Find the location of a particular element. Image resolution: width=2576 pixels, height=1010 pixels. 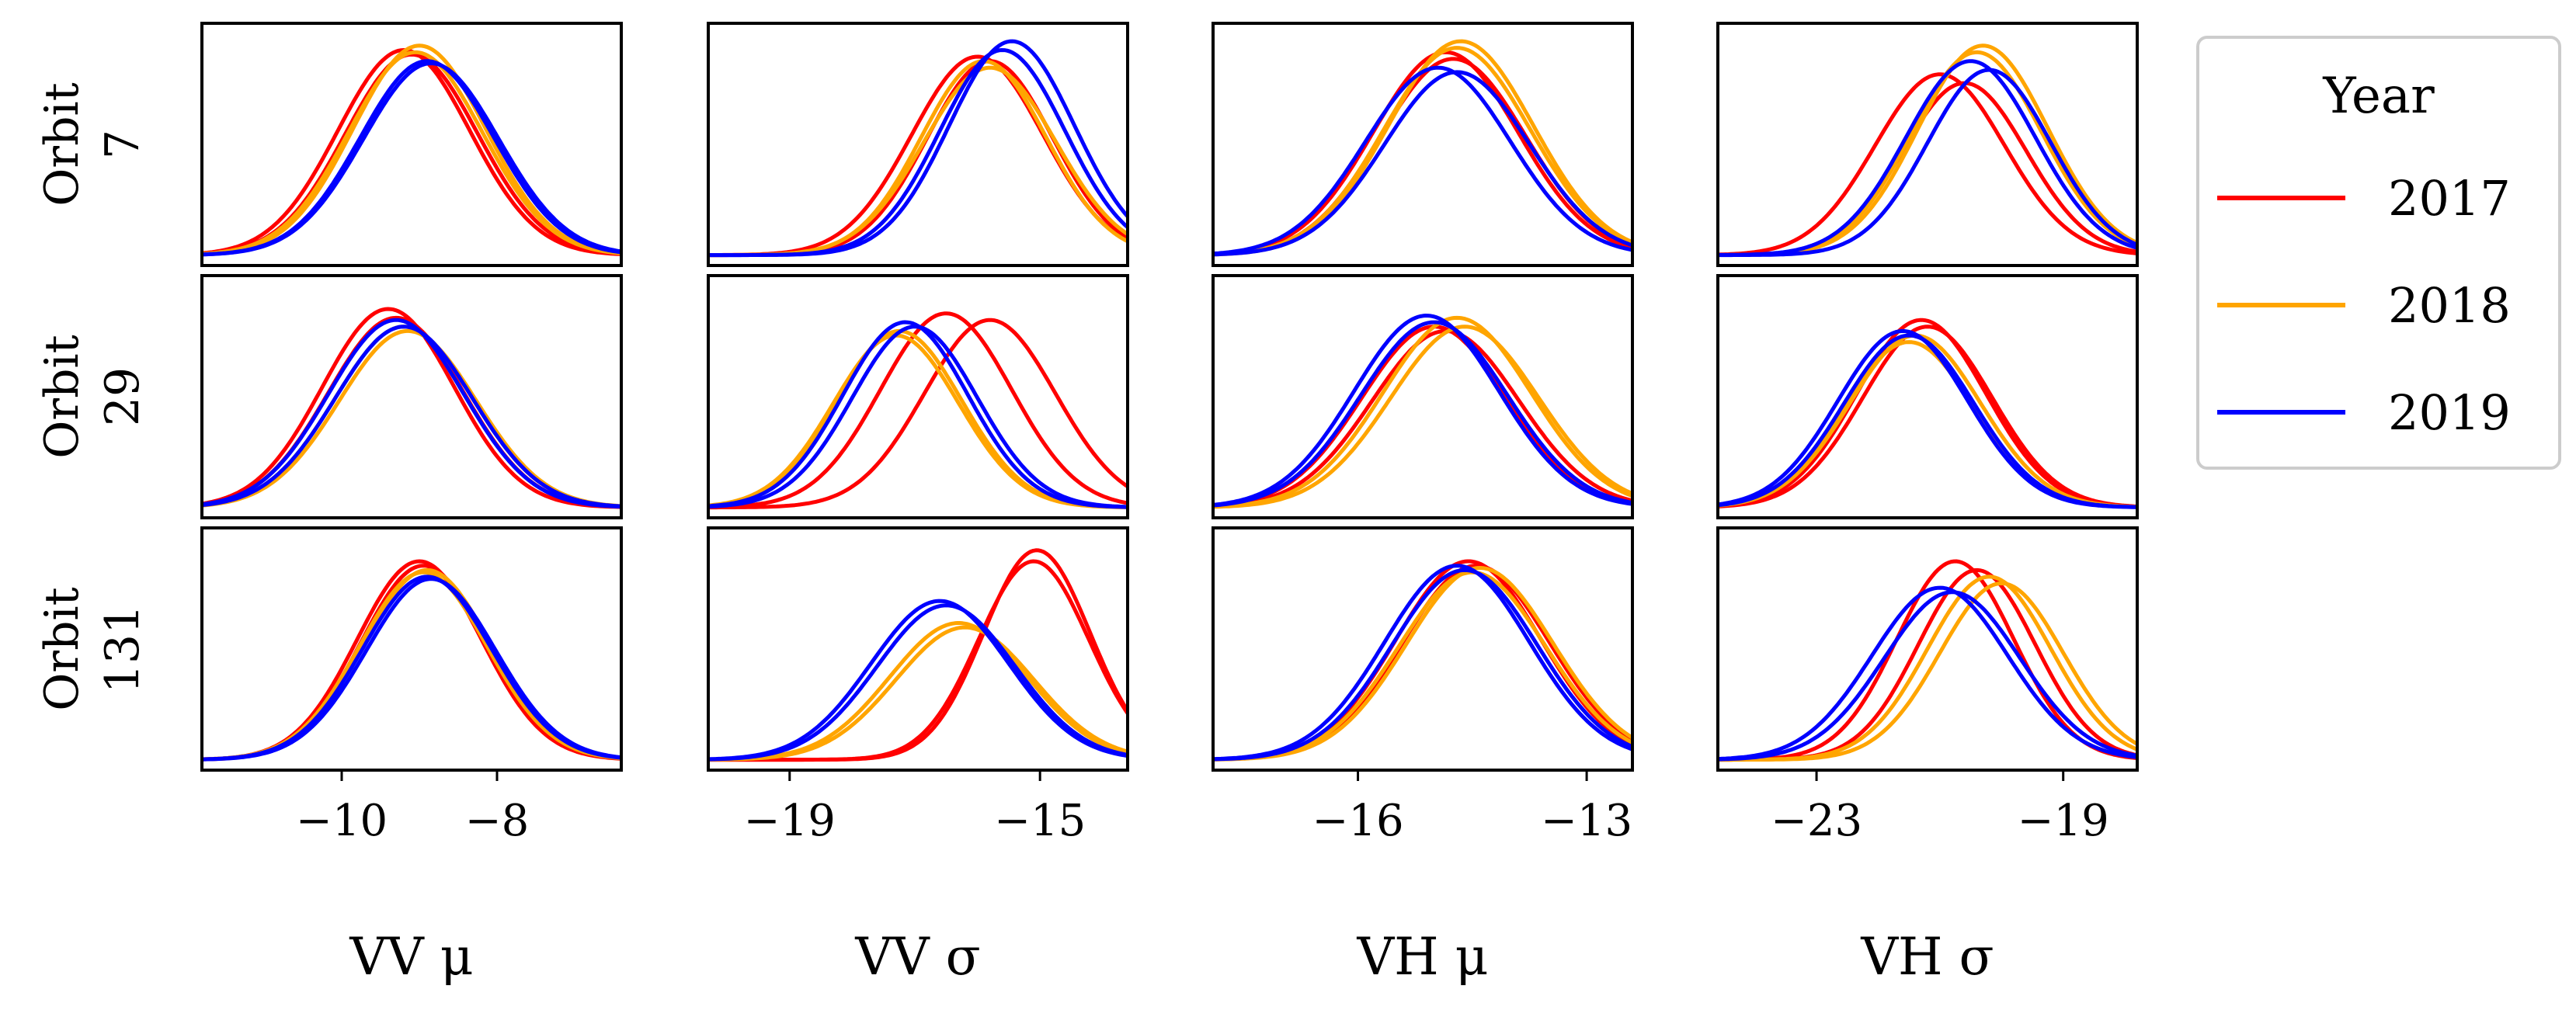

panel-frame-r0-c0 is located at coordinates (411, 145).